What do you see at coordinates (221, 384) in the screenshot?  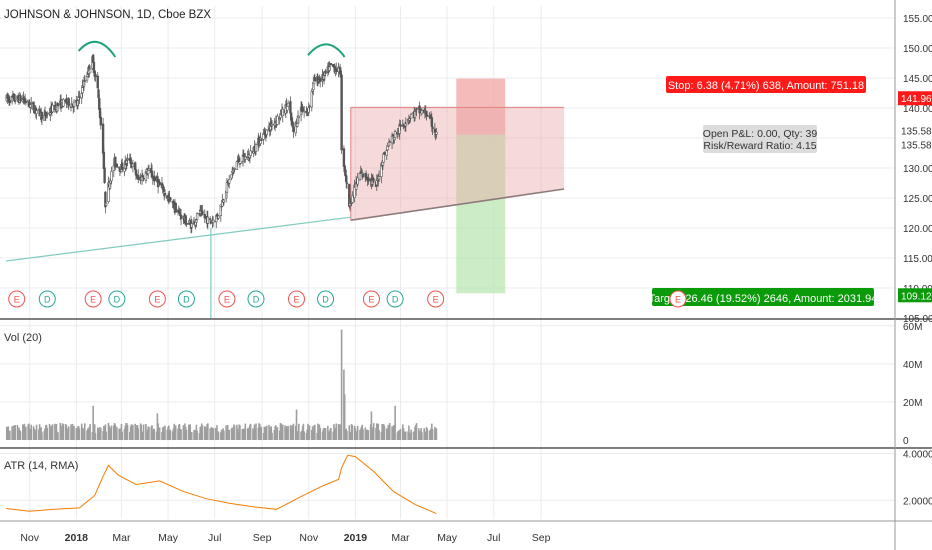 I see `volume-panel` at bounding box center [221, 384].